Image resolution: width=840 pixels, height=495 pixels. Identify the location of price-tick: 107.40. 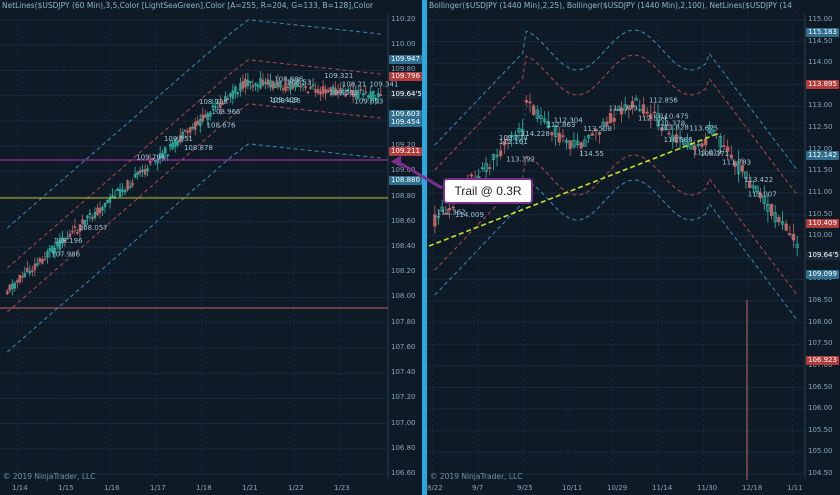
(403, 372).